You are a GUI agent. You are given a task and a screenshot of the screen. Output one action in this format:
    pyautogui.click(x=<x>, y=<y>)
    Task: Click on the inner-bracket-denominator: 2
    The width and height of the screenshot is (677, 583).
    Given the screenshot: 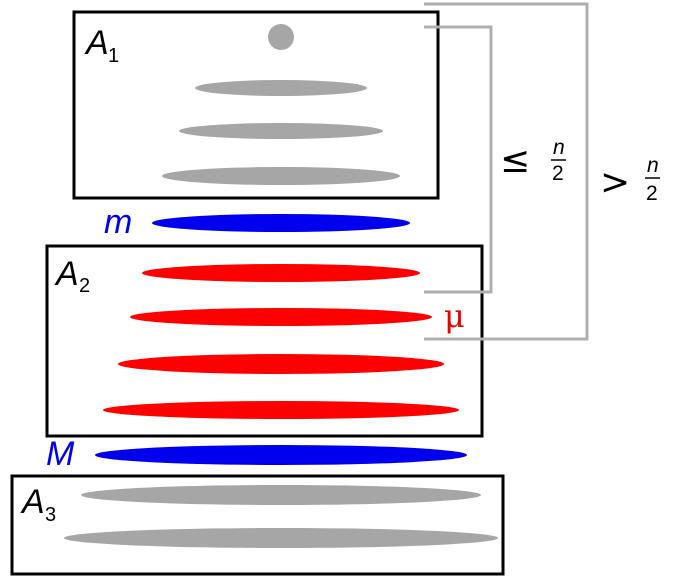 What is the action you would take?
    pyautogui.click(x=558, y=173)
    